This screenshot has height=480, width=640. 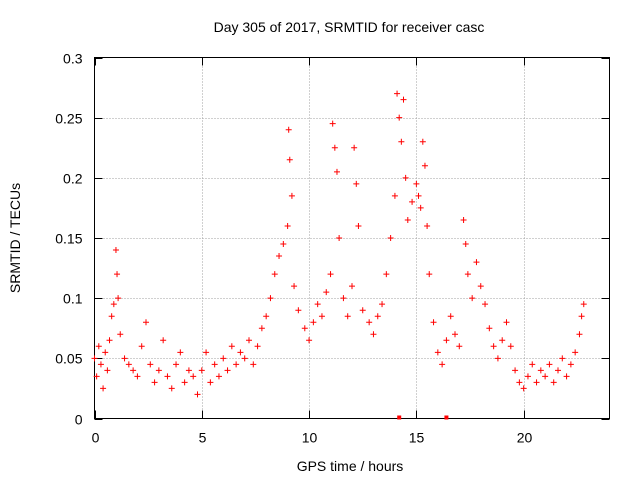 I want to click on x-tick-label: 15, so click(x=417, y=438).